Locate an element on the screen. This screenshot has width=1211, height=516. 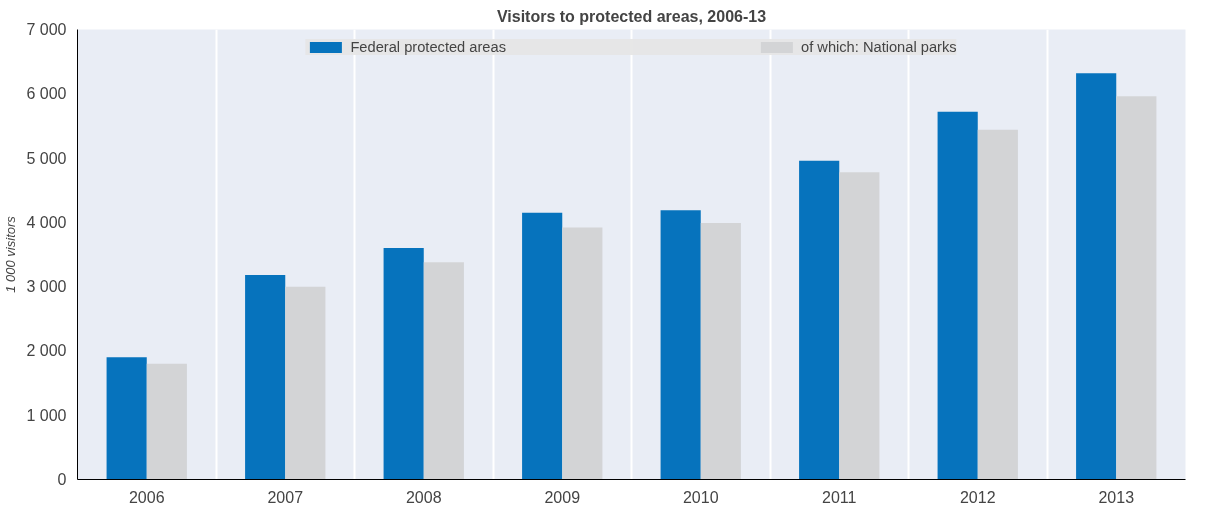
y-tick-label: 3 000 is located at coordinates (46, 287).